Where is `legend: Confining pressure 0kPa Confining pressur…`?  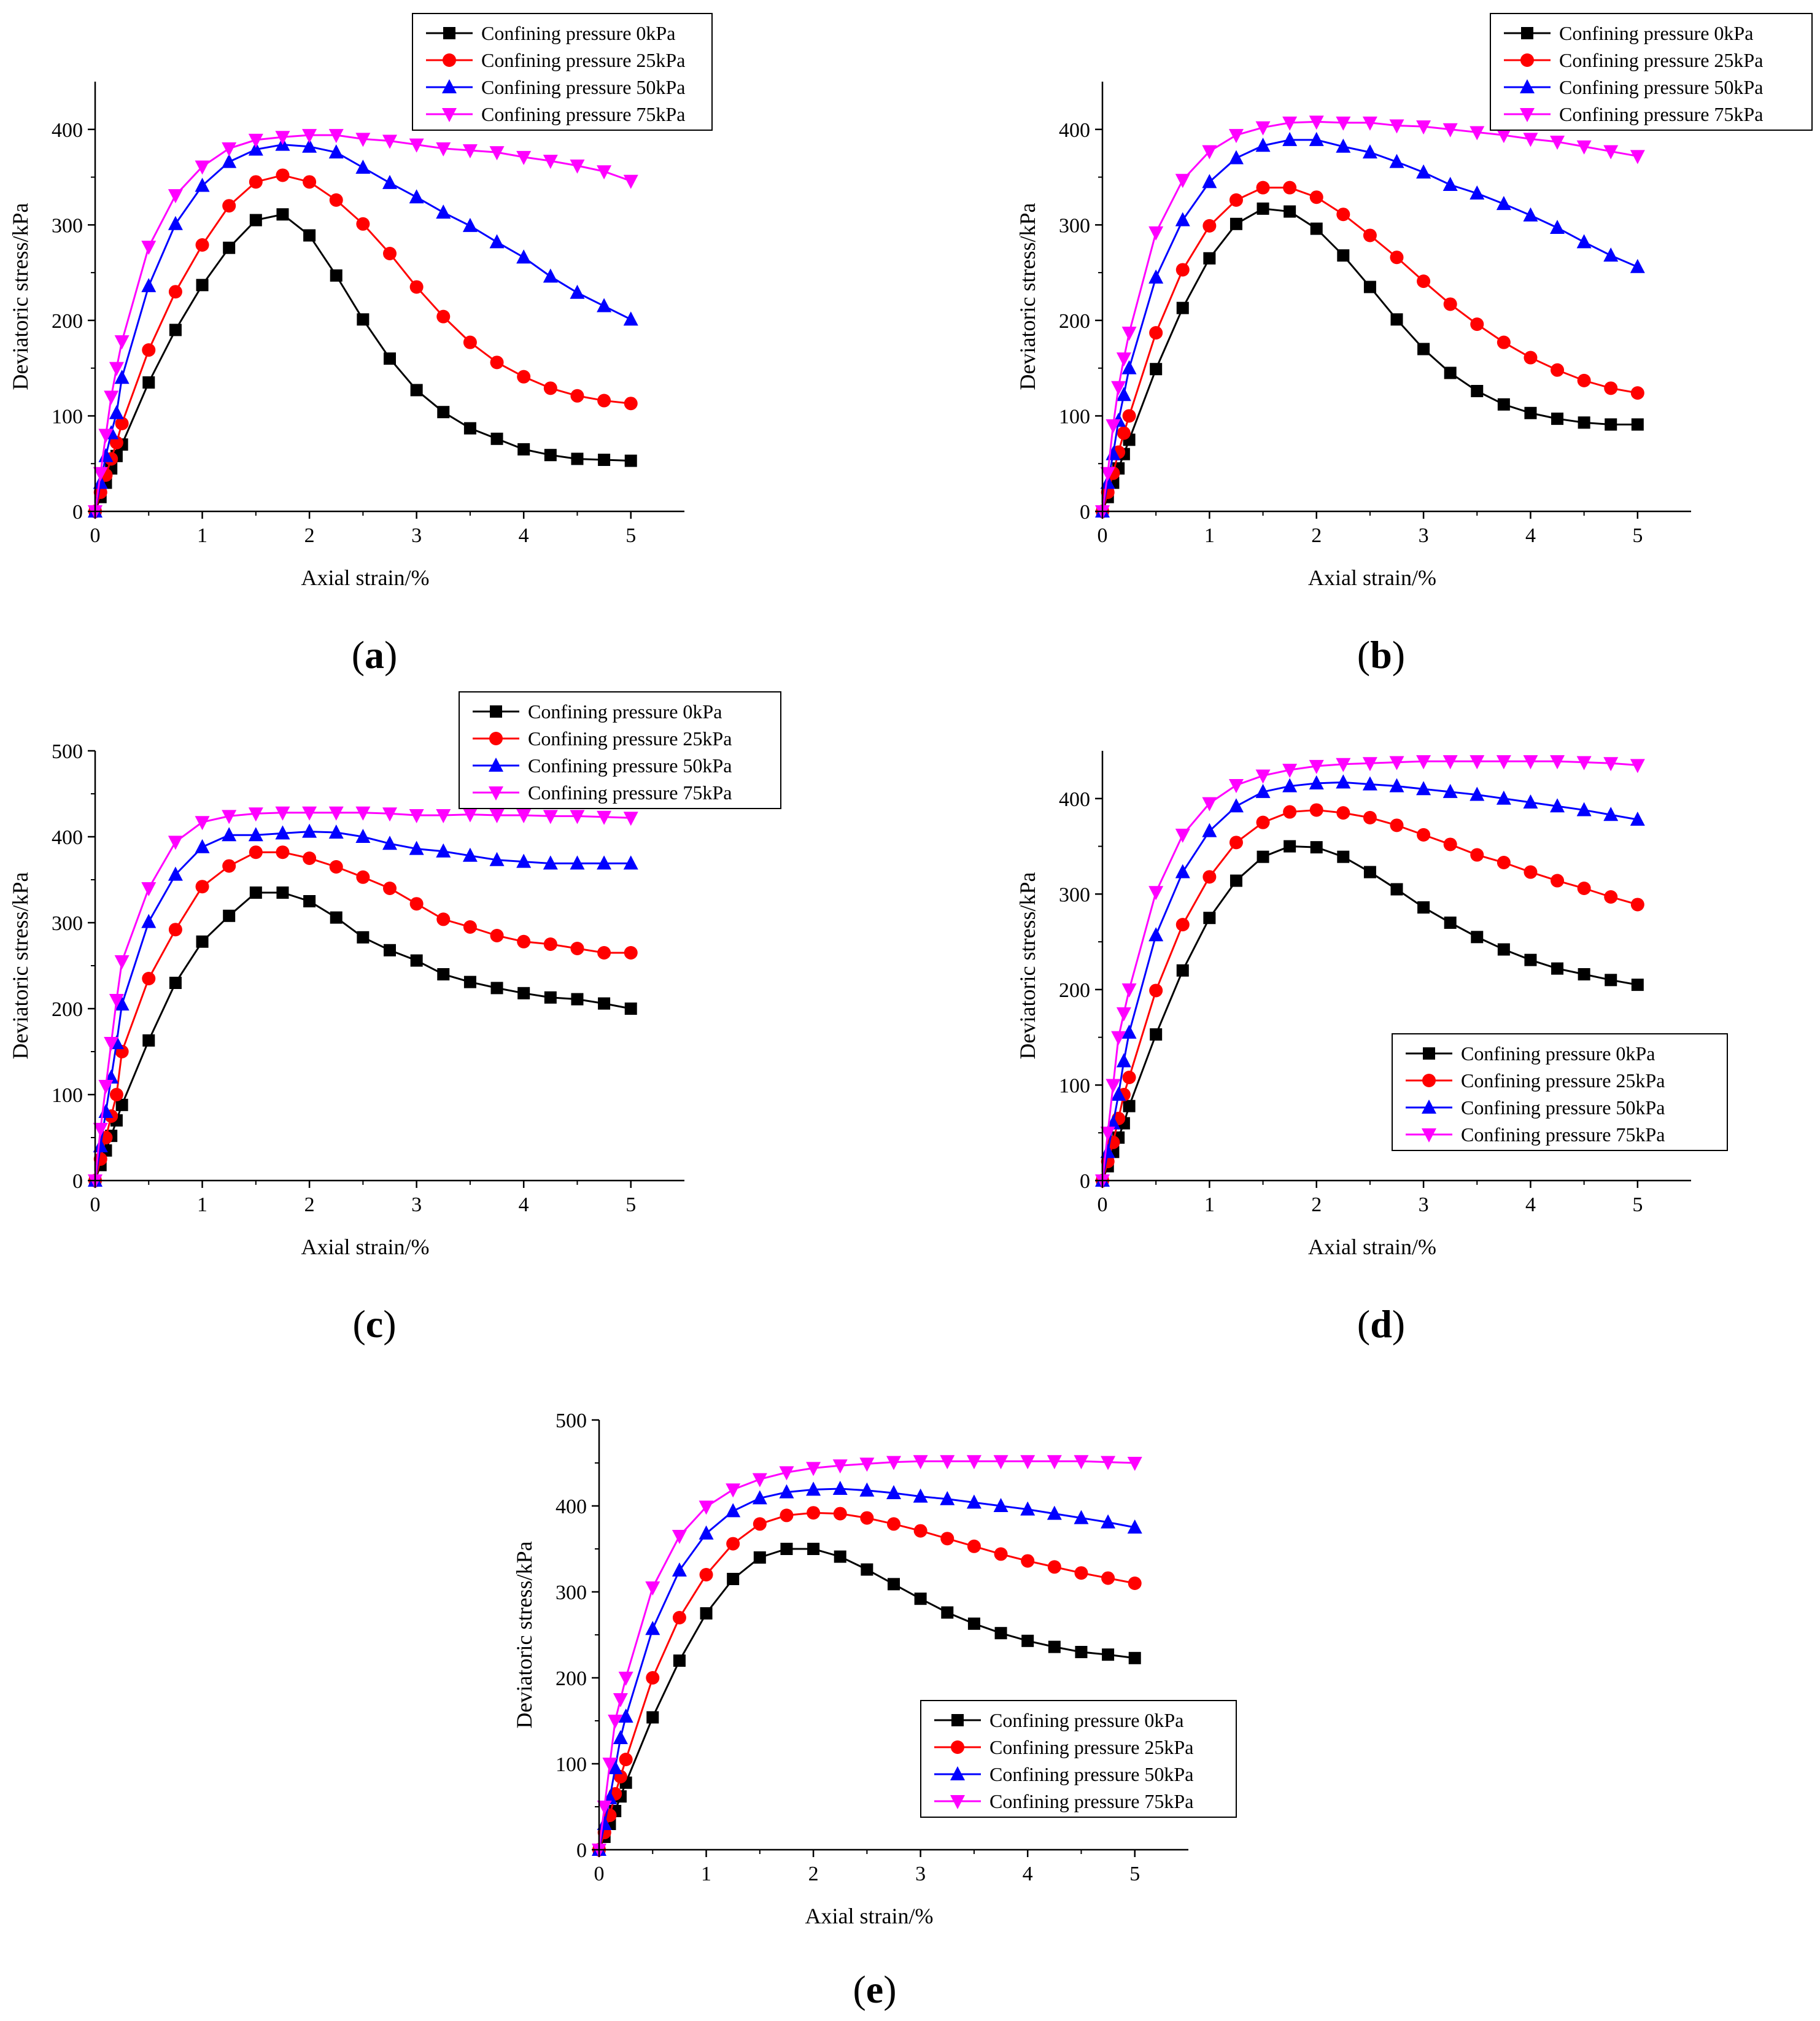
legend: Confining pressure 0kPa Confining pressur… is located at coordinates (1560, 1092).